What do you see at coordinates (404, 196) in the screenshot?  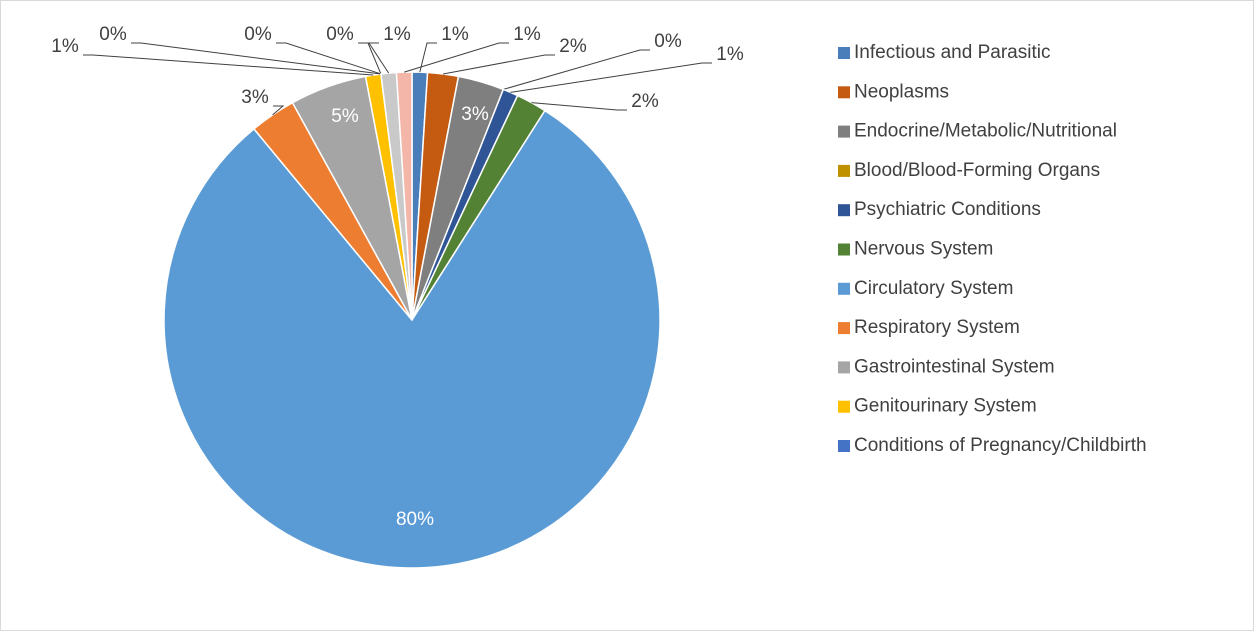 I see `pie-slice` at bounding box center [404, 196].